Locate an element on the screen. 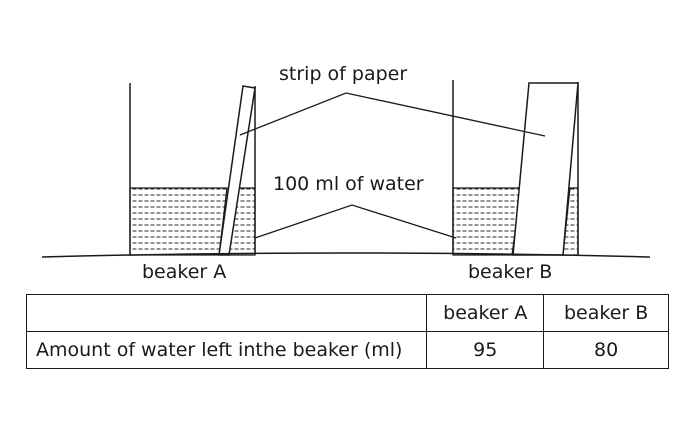  strip-of-paper-label: strip of paper is located at coordinates (343, 74).